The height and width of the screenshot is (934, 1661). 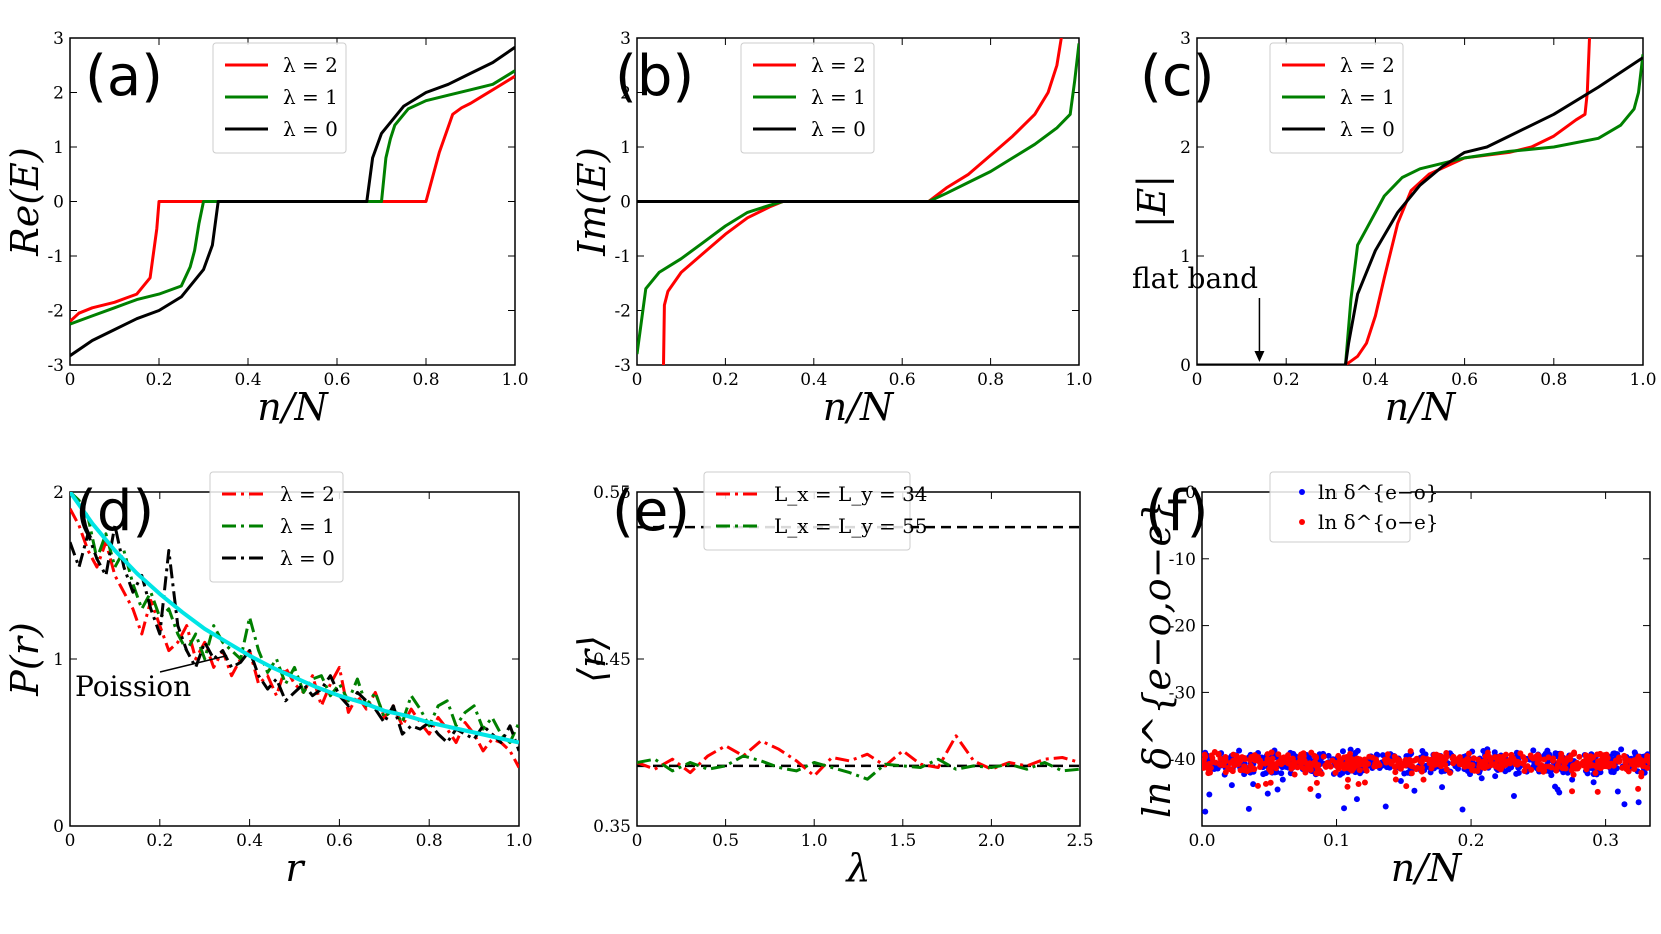 I want to click on panel-label: (c), so click(x=1177, y=76).